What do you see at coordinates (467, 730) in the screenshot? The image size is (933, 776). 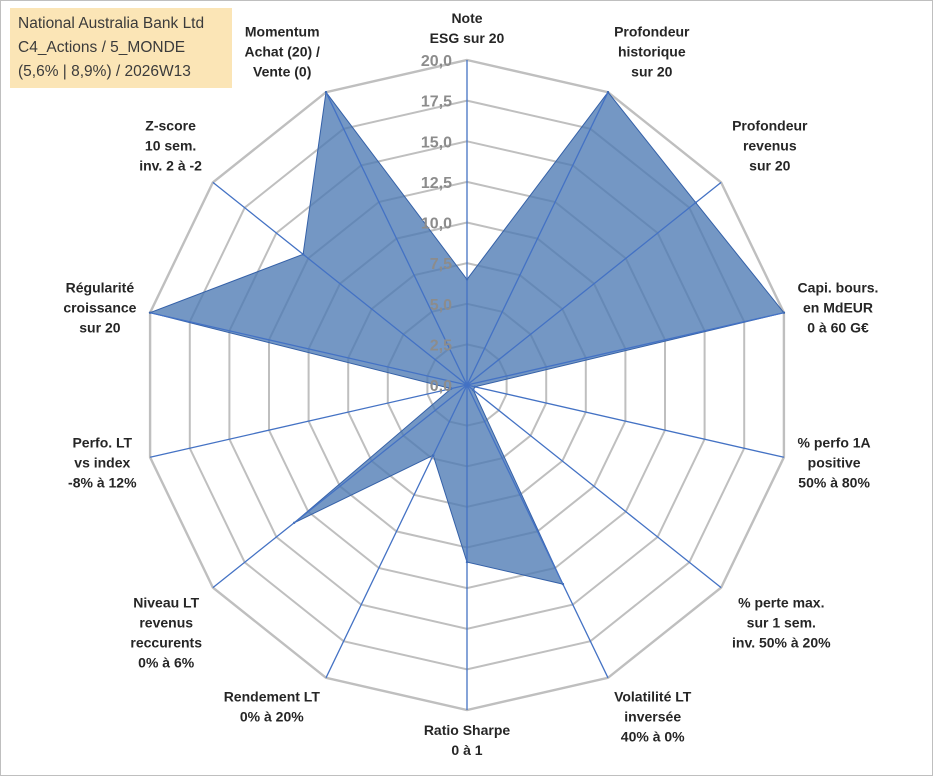 I see `axis-label-7-line-0: Ratio Sharpe` at bounding box center [467, 730].